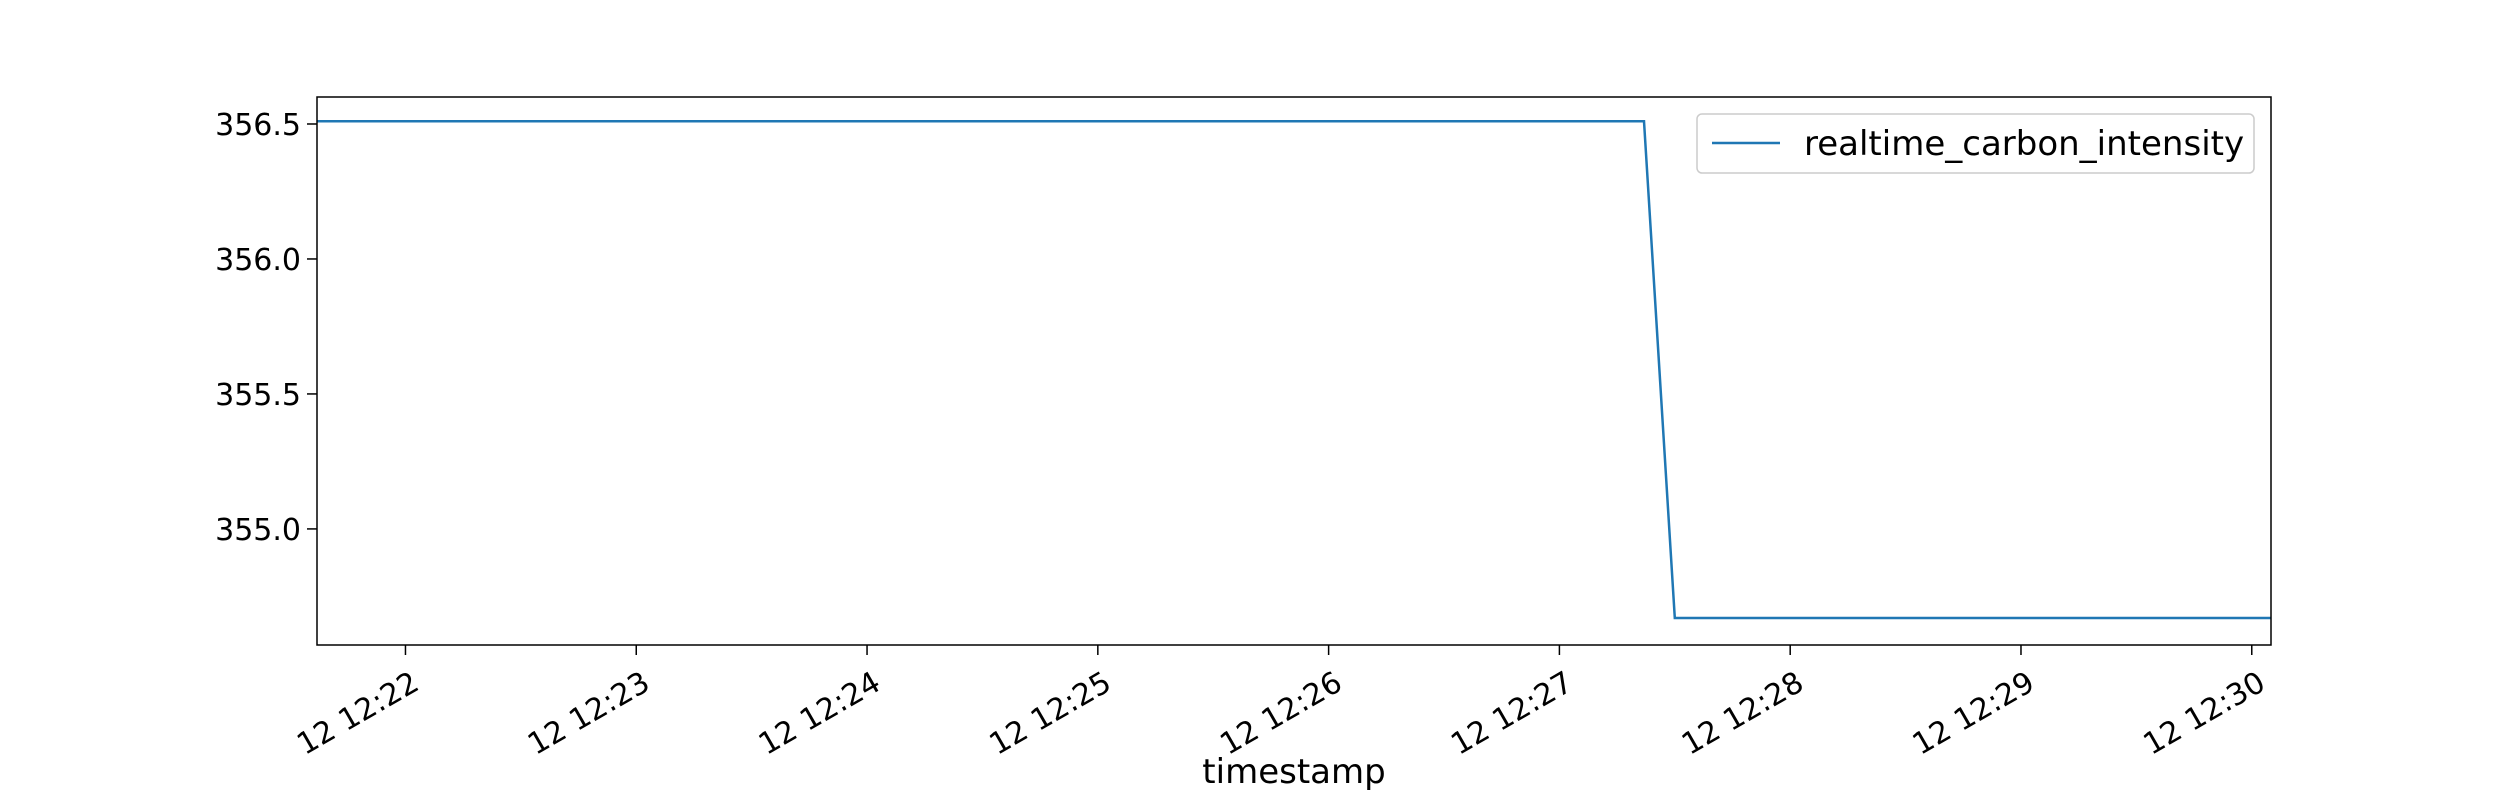 Image resolution: width=2500 pixels, height=800 pixels. I want to click on x-tick-label: 12 12:29, so click(1974, 713).